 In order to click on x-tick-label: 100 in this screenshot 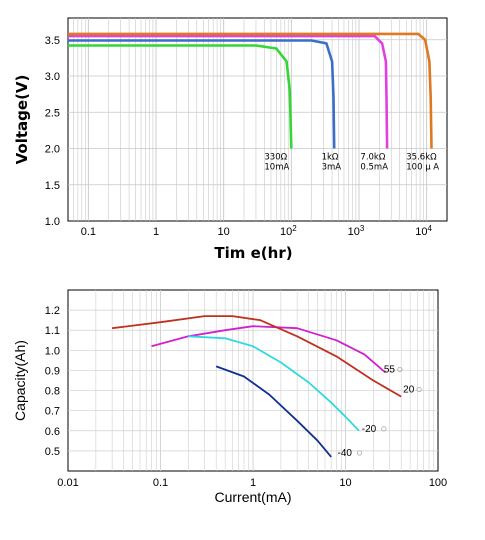, I will do `click(438, 483)`.